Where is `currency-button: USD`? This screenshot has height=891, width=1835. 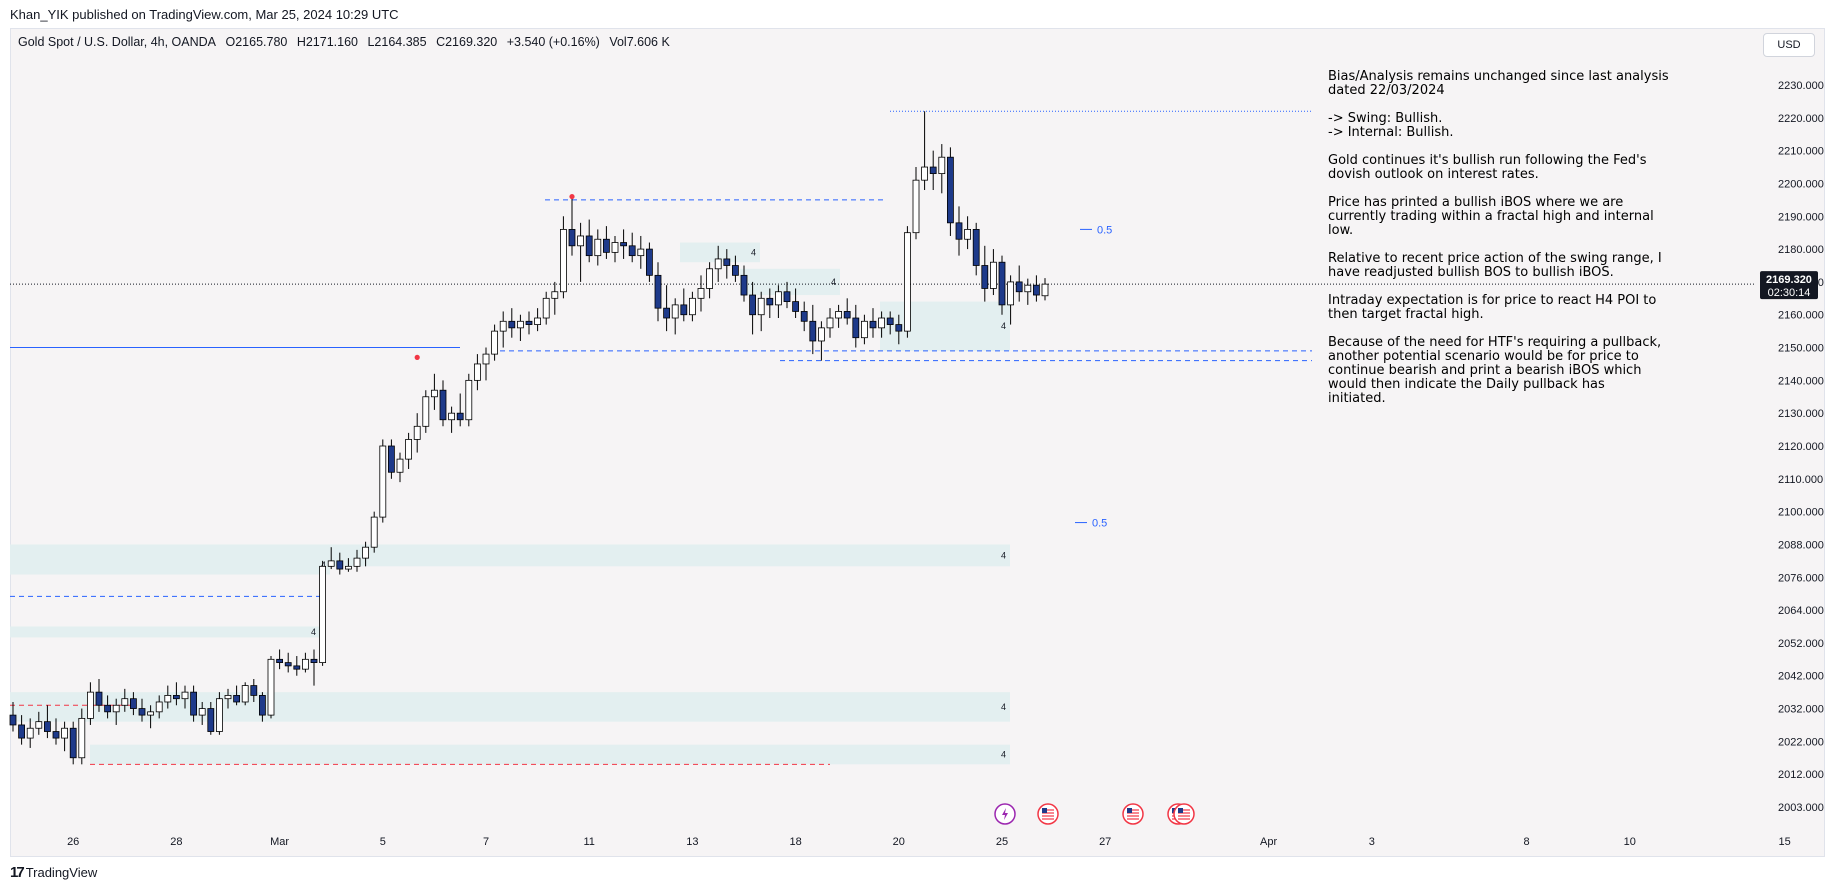
currency-button: USD is located at coordinates (1789, 45).